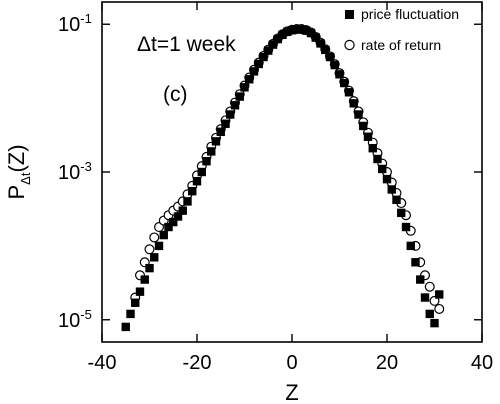 The image size is (500, 404). What do you see at coordinates (16, 192) in the screenshot?
I see `y-axis-label-main: P` at bounding box center [16, 192].